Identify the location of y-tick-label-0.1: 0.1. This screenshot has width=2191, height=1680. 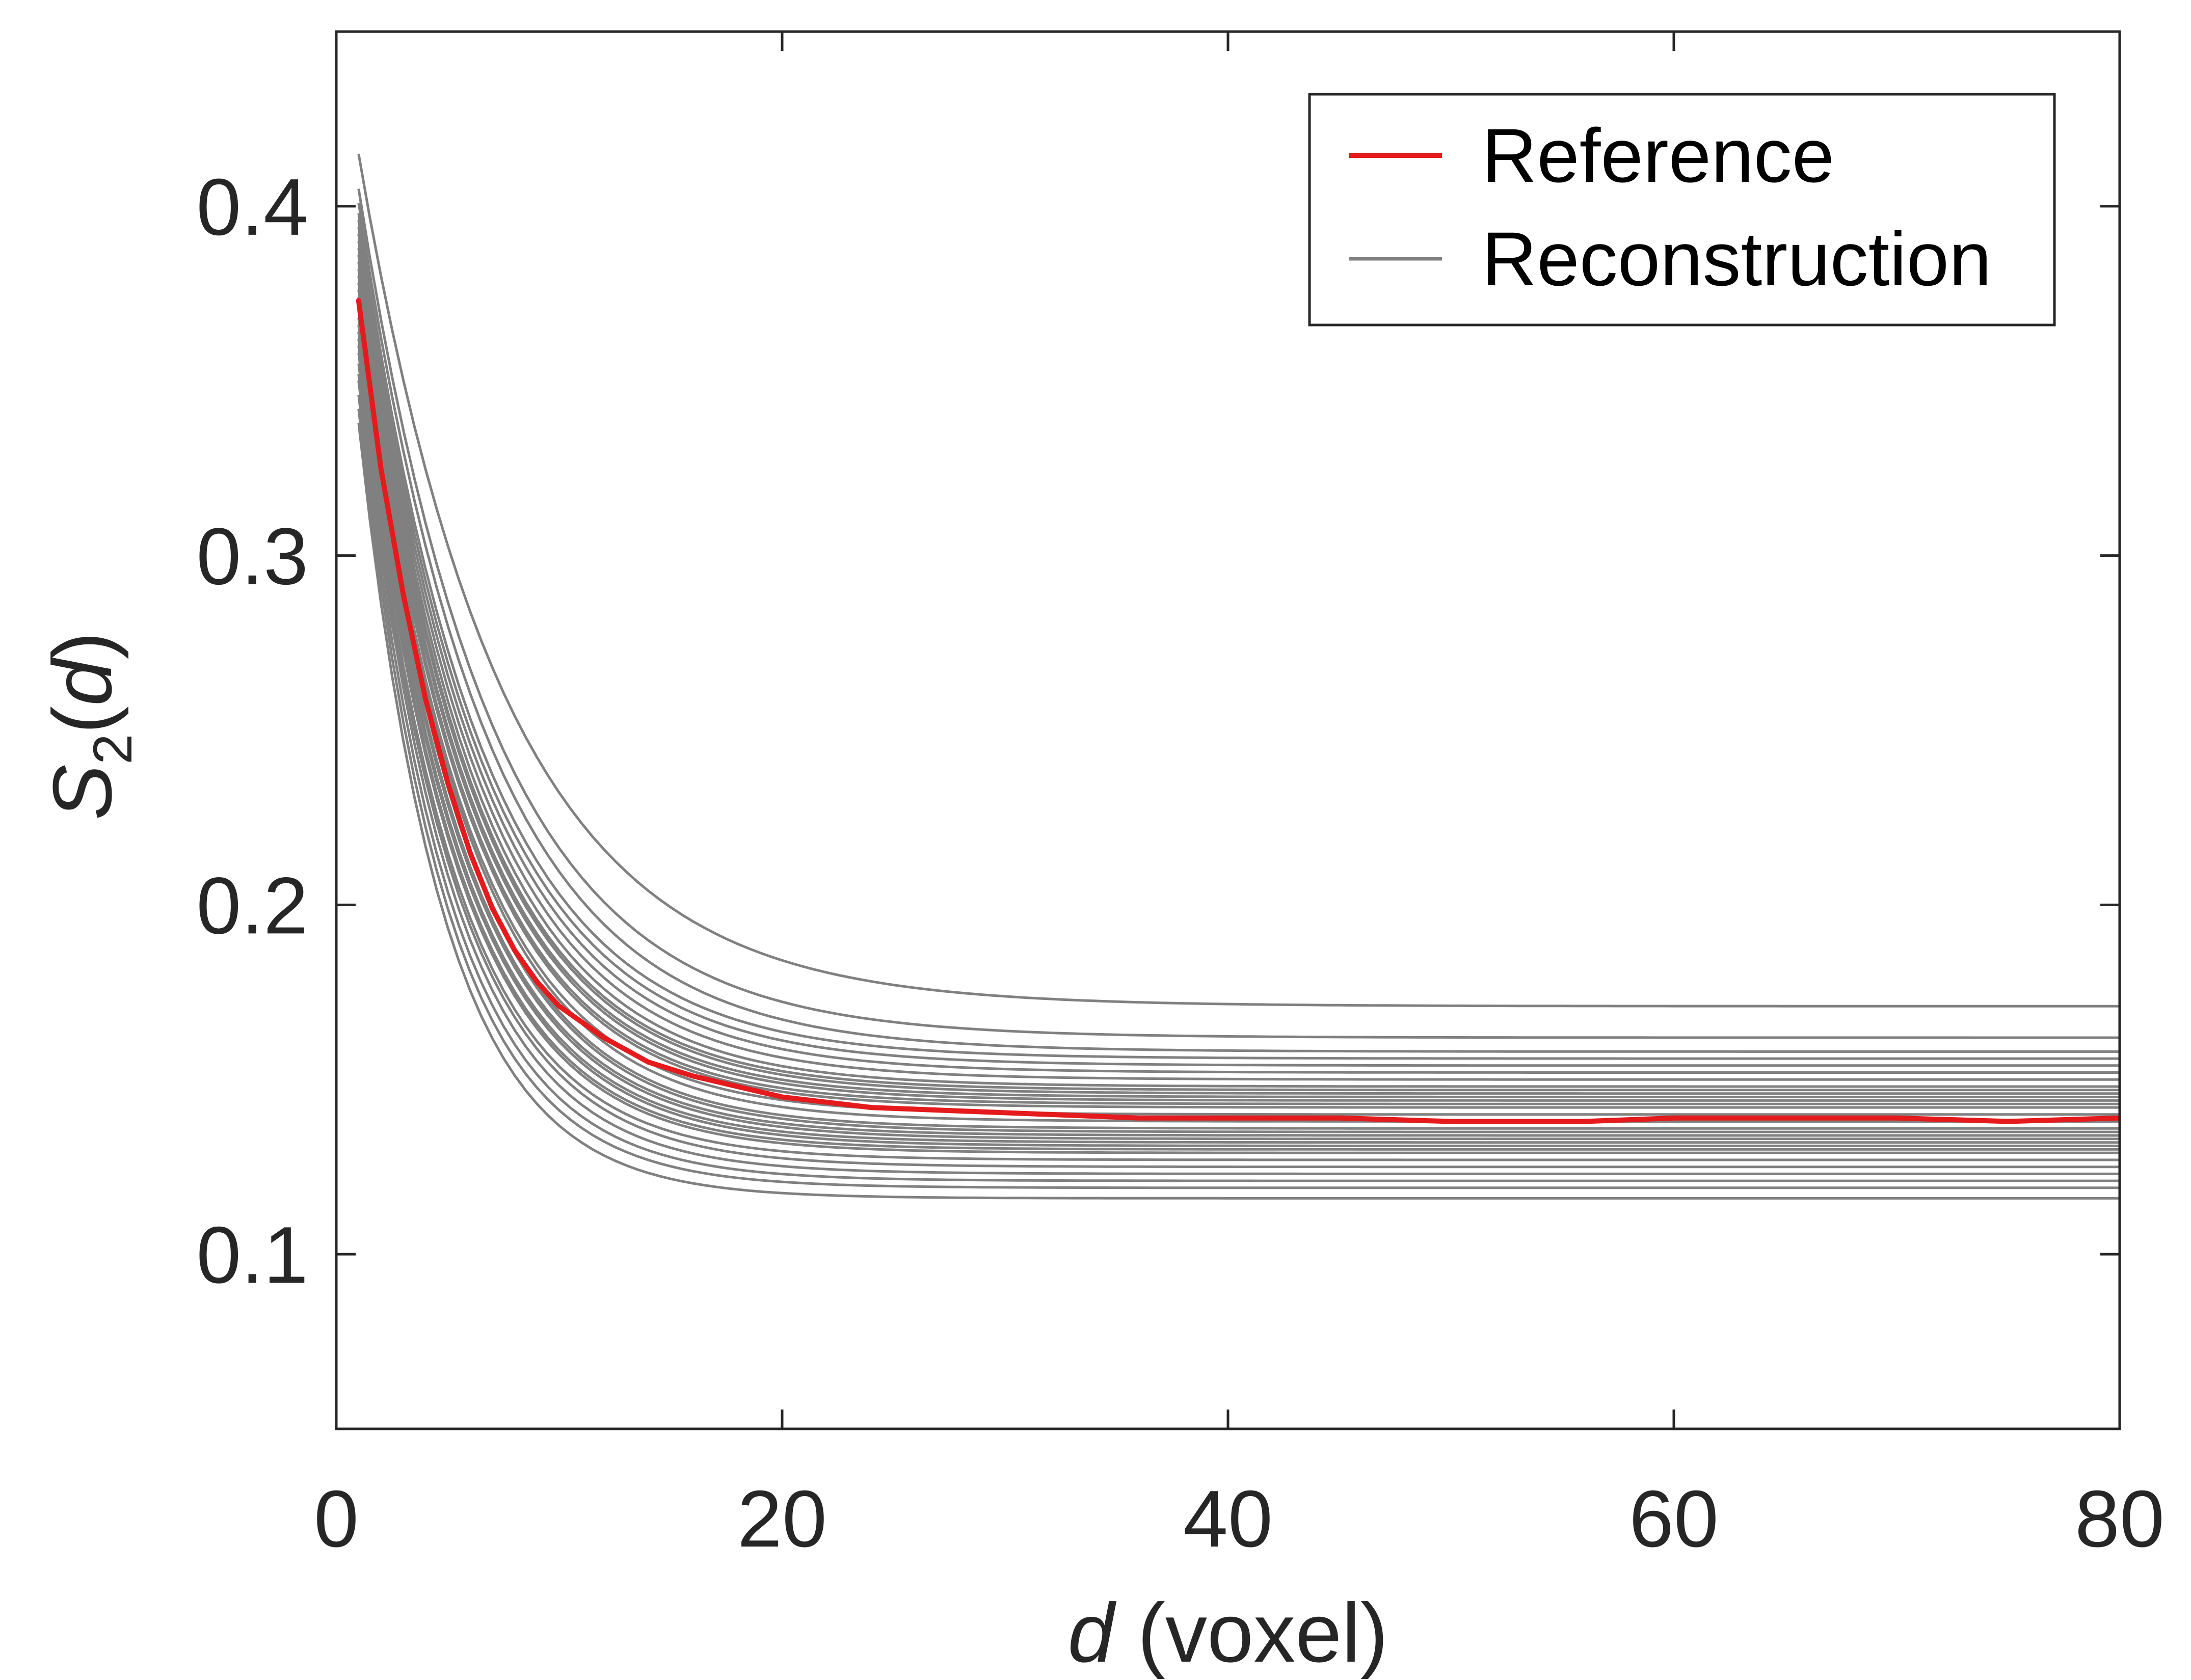
(252, 1255).